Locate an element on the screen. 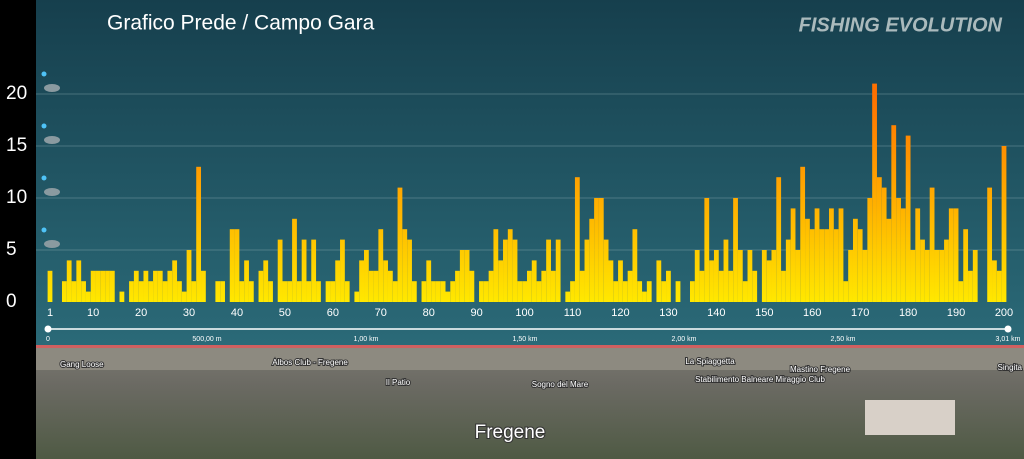  x-tick-label: 40 is located at coordinates (237, 313).